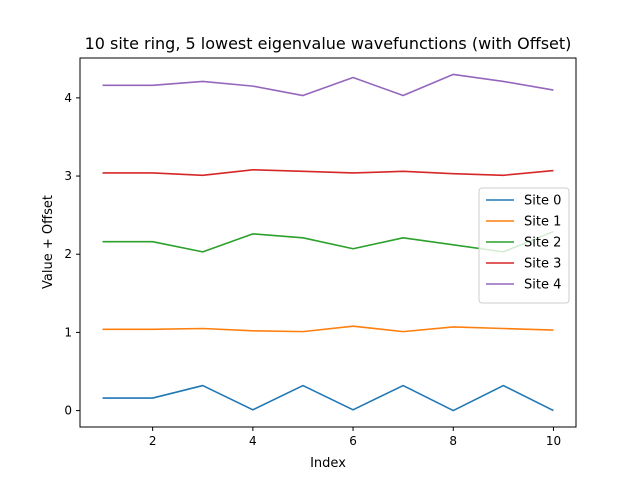  I want to click on y-tick-label-0: 0, so click(68, 411).